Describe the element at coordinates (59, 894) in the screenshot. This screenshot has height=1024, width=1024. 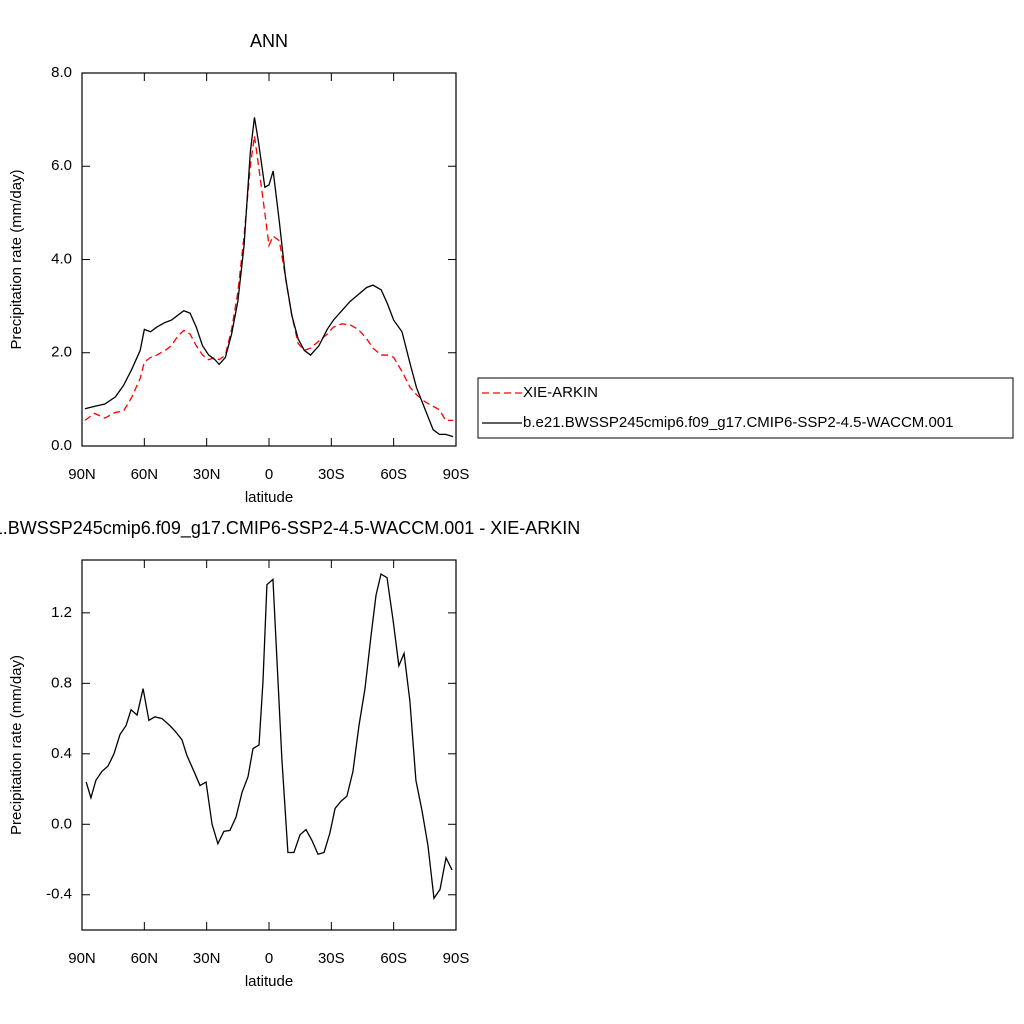
I see `y-tick-label: -0.4` at that location.